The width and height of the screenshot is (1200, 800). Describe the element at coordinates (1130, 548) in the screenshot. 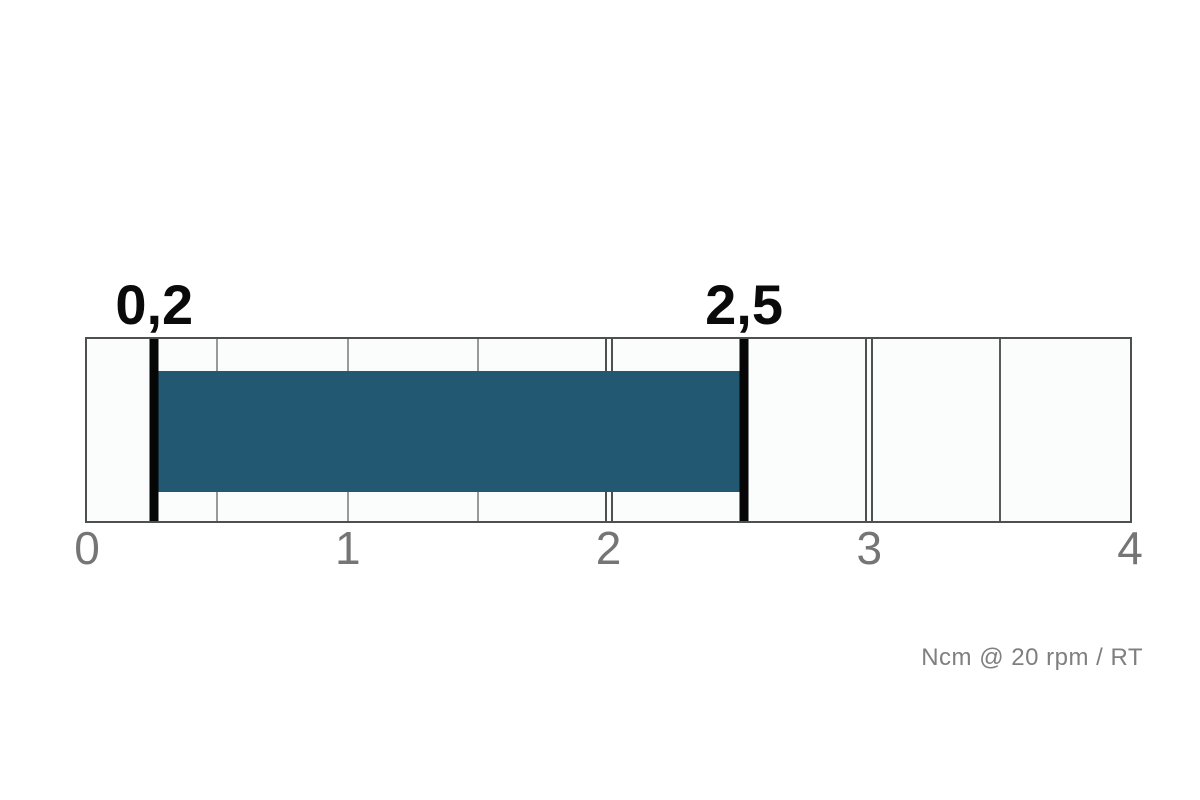

I see `axis-tick-4: 4` at that location.